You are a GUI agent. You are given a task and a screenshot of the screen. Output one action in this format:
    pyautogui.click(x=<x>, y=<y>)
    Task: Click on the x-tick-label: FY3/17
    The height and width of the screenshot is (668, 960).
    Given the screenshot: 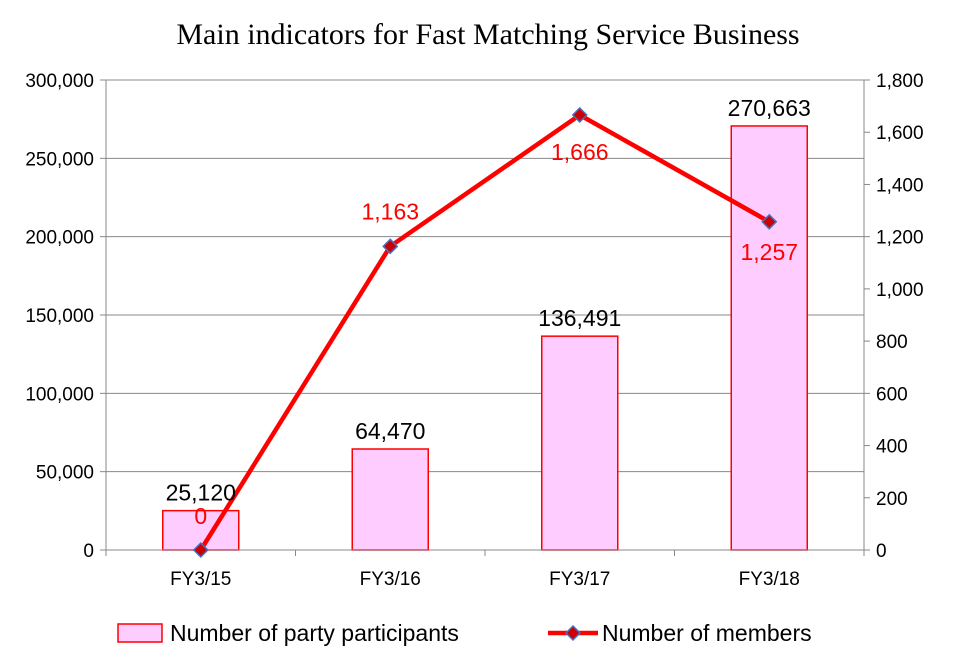 What is the action you would take?
    pyautogui.click(x=579, y=579)
    